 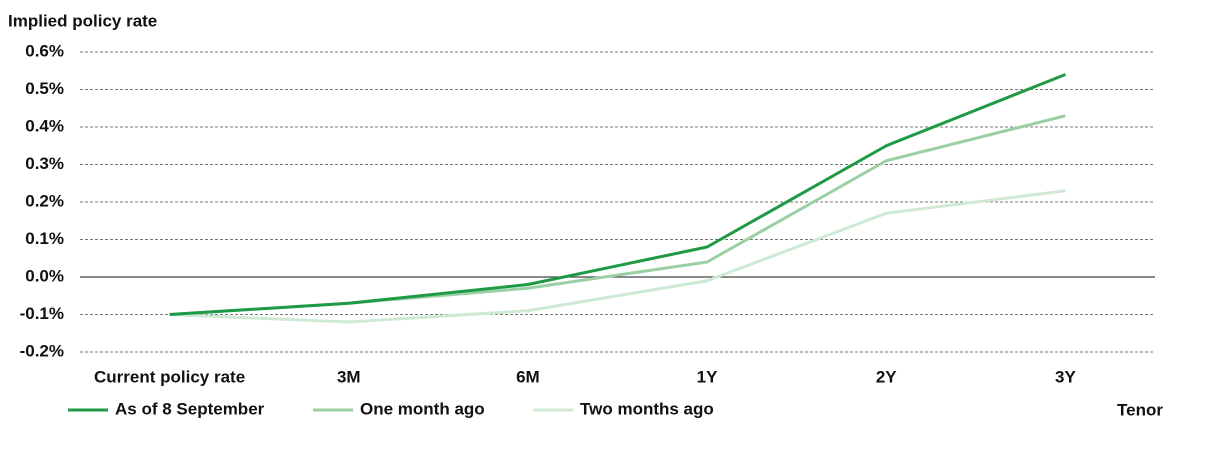 I want to click on y-tick-label: 0.3%, so click(x=44, y=163).